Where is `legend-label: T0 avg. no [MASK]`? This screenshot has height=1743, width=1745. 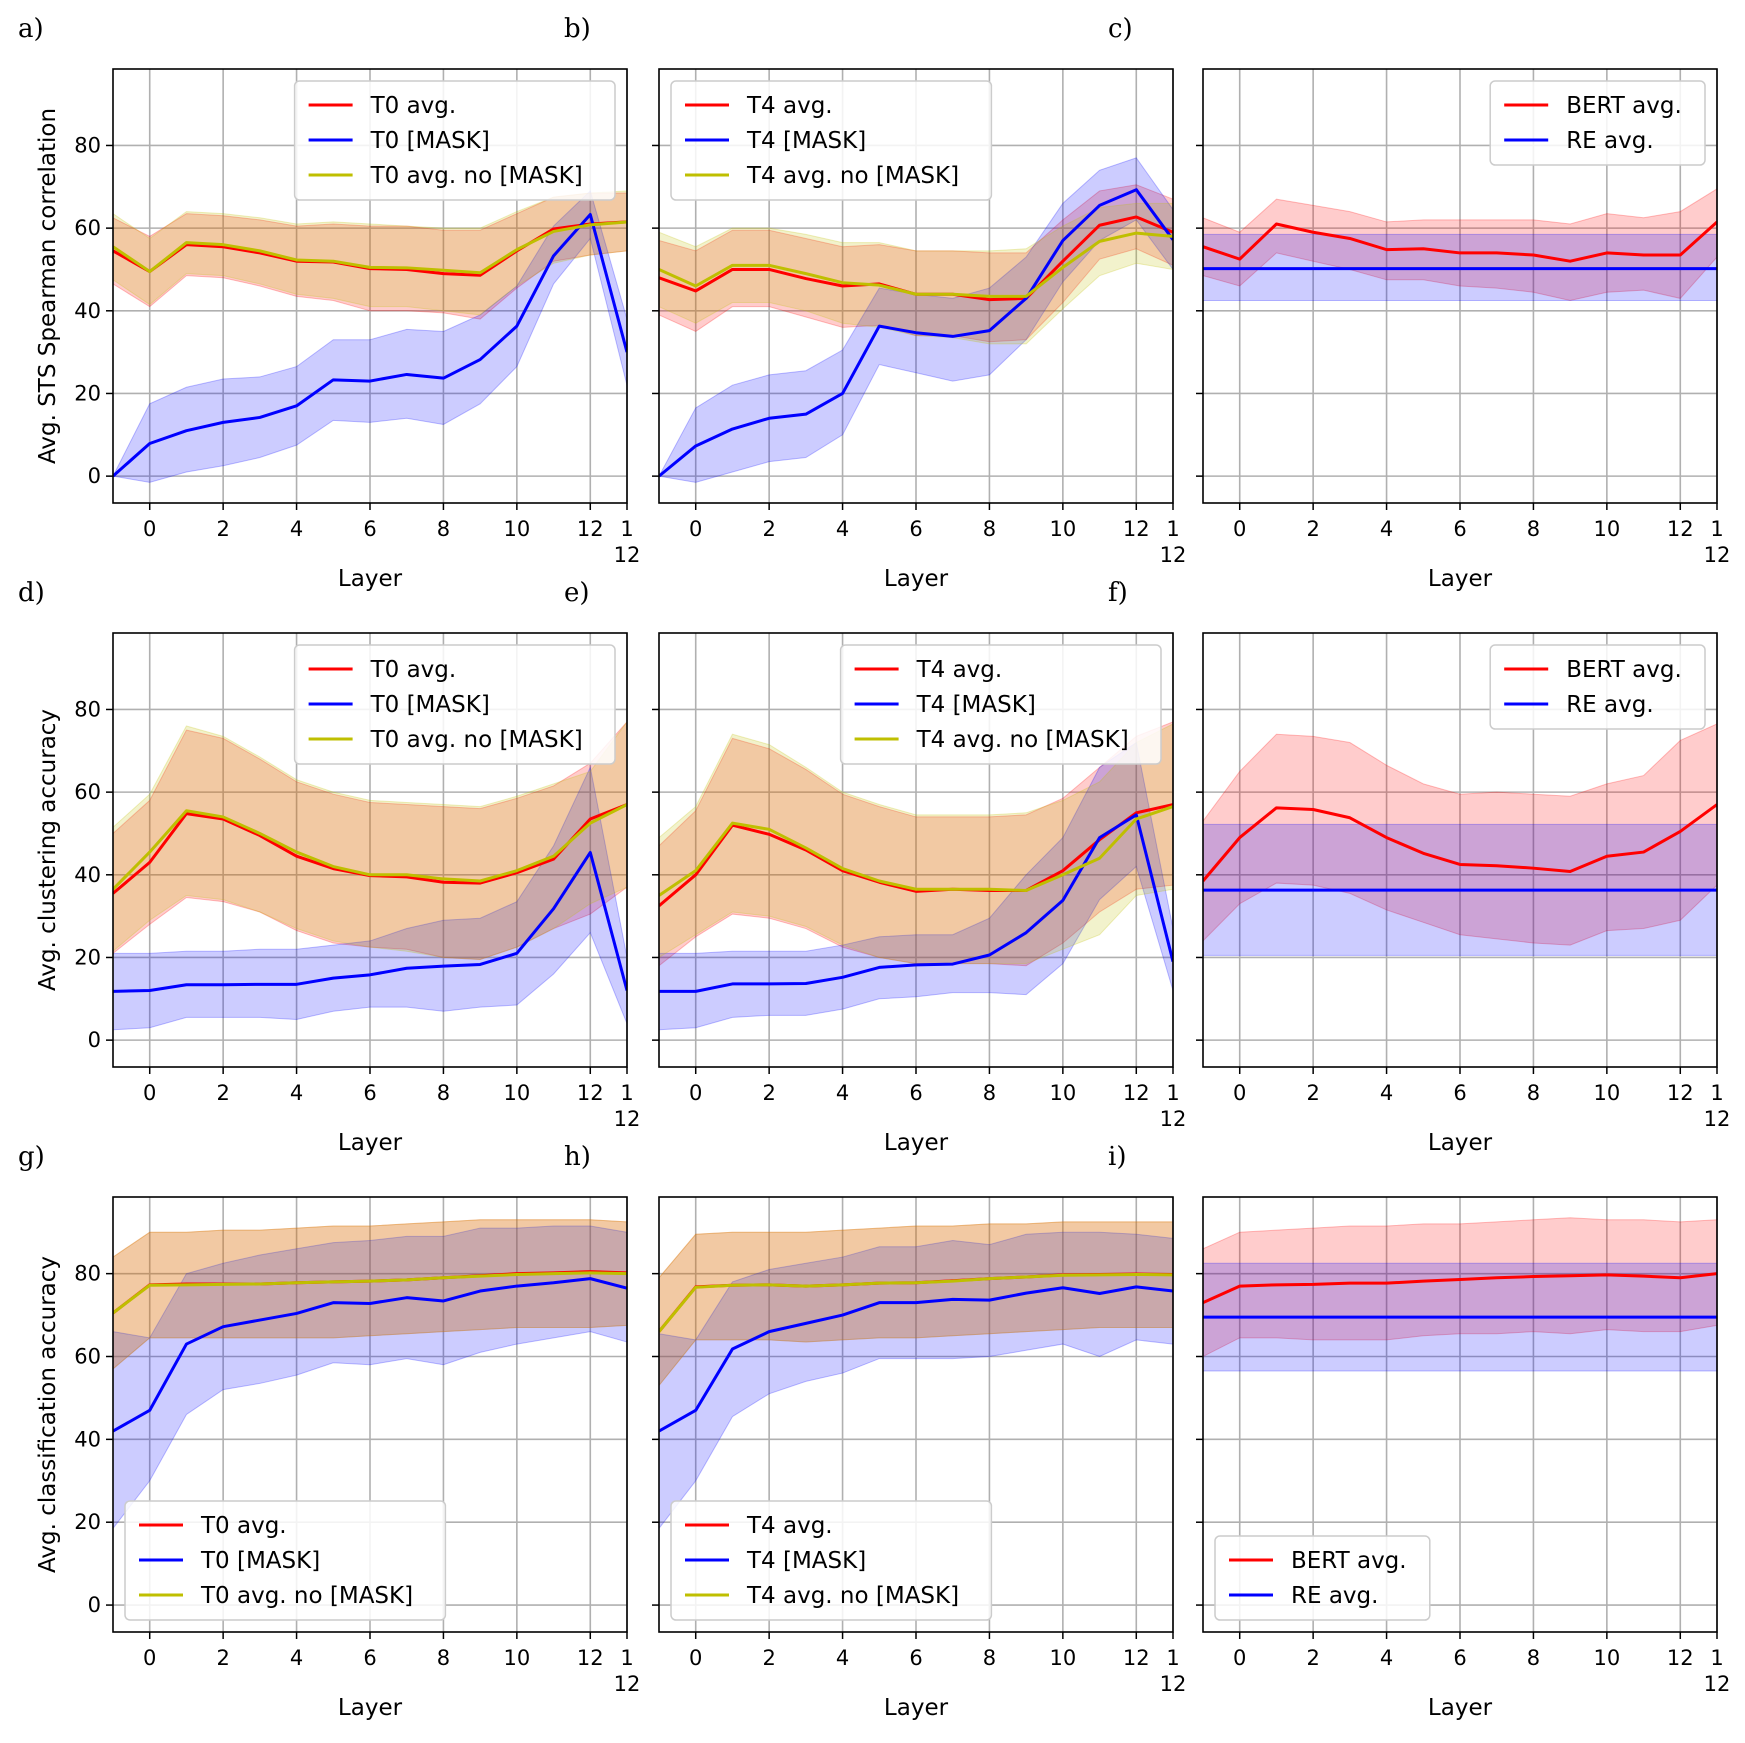
legend-label: T0 avg. no [MASK] is located at coordinates (306, 1596).